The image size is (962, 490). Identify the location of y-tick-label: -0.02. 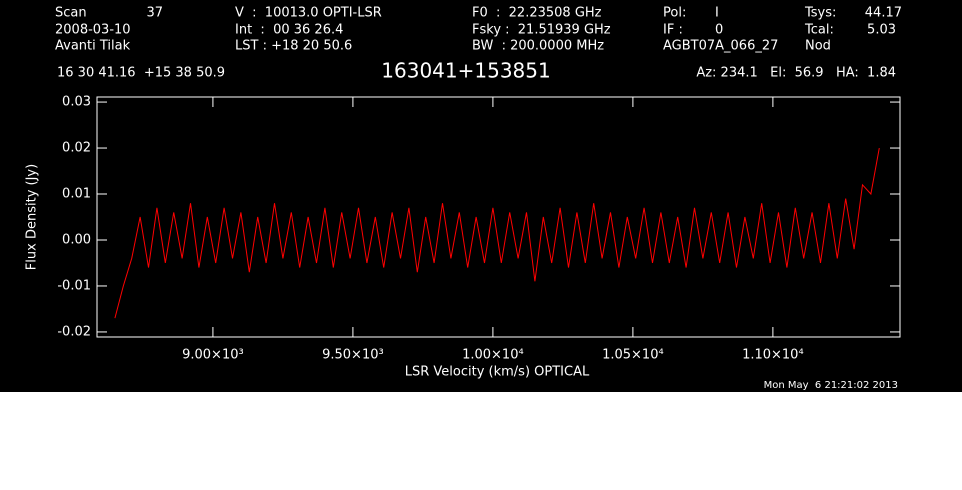
(74, 331).